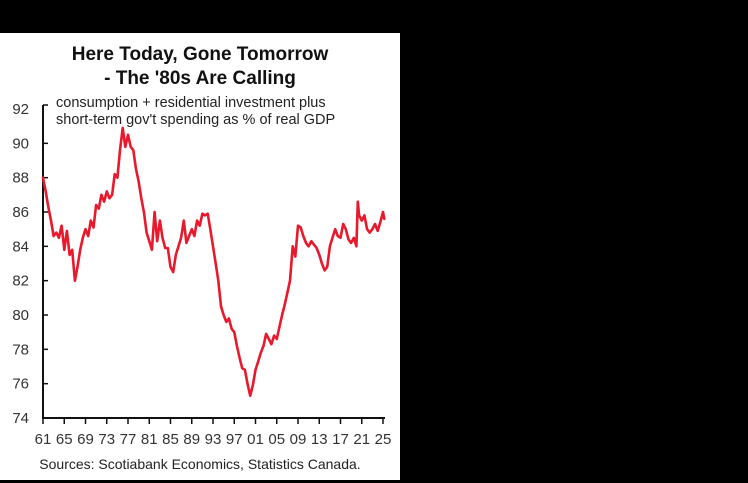  What do you see at coordinates (20, 178) in the screenshot?
I see `y-tick-label: 88` at bounding box center [20, 178].